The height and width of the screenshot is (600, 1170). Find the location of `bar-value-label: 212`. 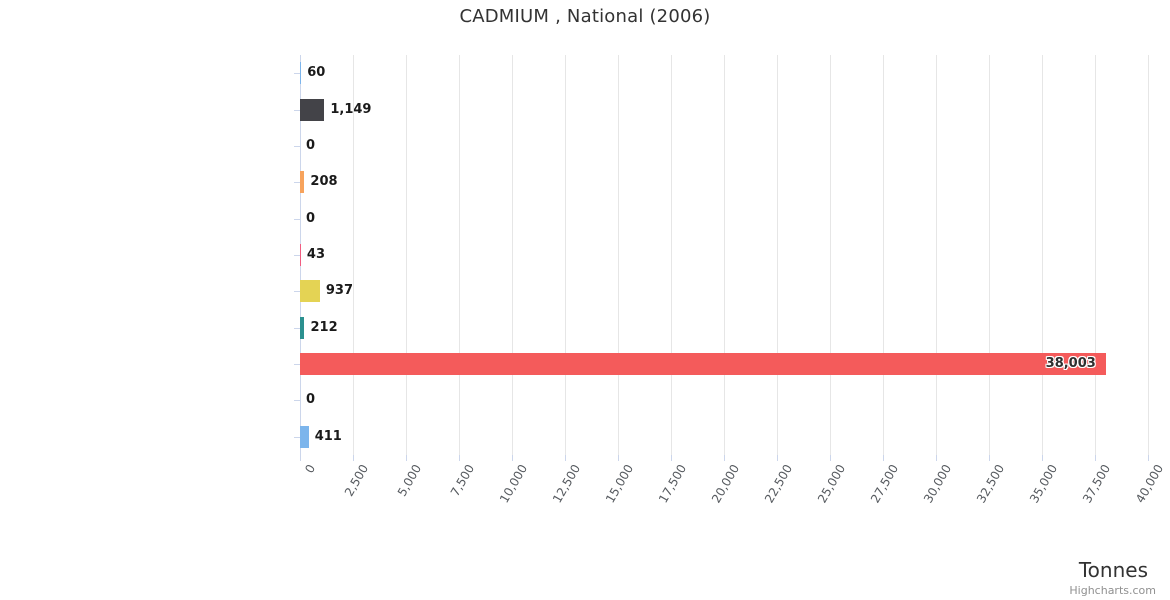

bar-value-label: 212 is located at coordinates (324, 327).